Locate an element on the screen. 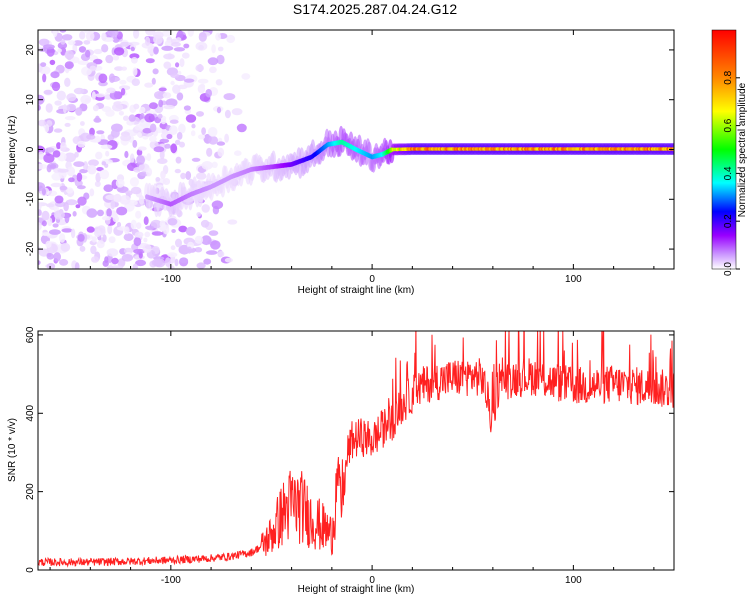  y-tick-label: 600 is located at coordinates (30, 334).